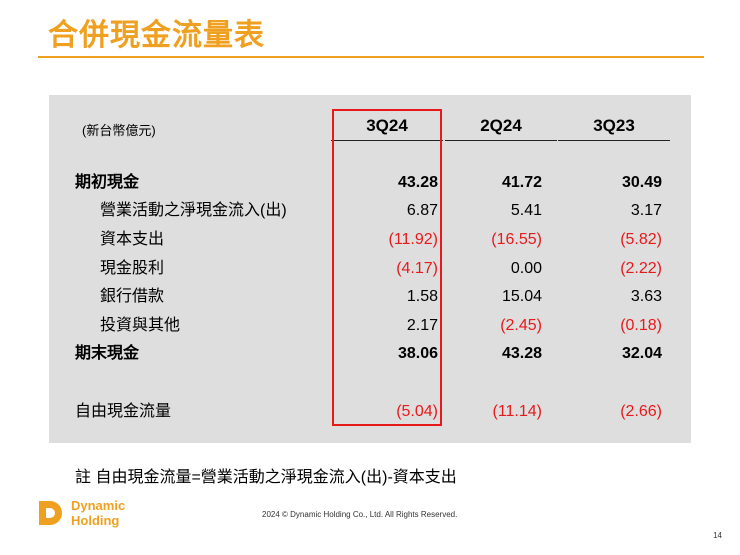 Image resolution: width=740 pixels, height=555 pixels. Describe the element at coordinates (641, 239) in the screenshot. I see `table-cell: (5.82)` at that location.